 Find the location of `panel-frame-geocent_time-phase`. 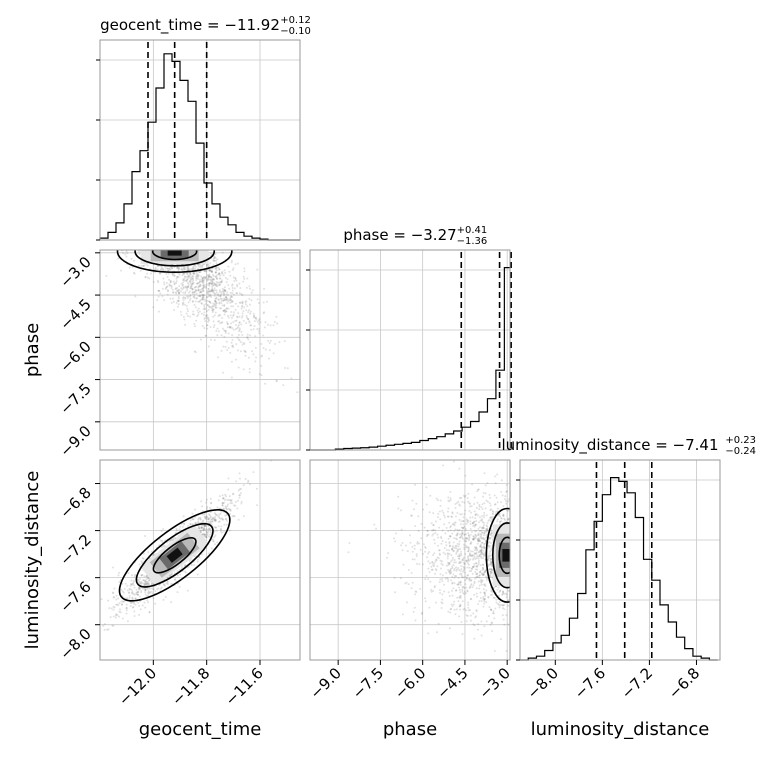

panel-frame-geocent_time-phase is located at coordinates (200, 350).